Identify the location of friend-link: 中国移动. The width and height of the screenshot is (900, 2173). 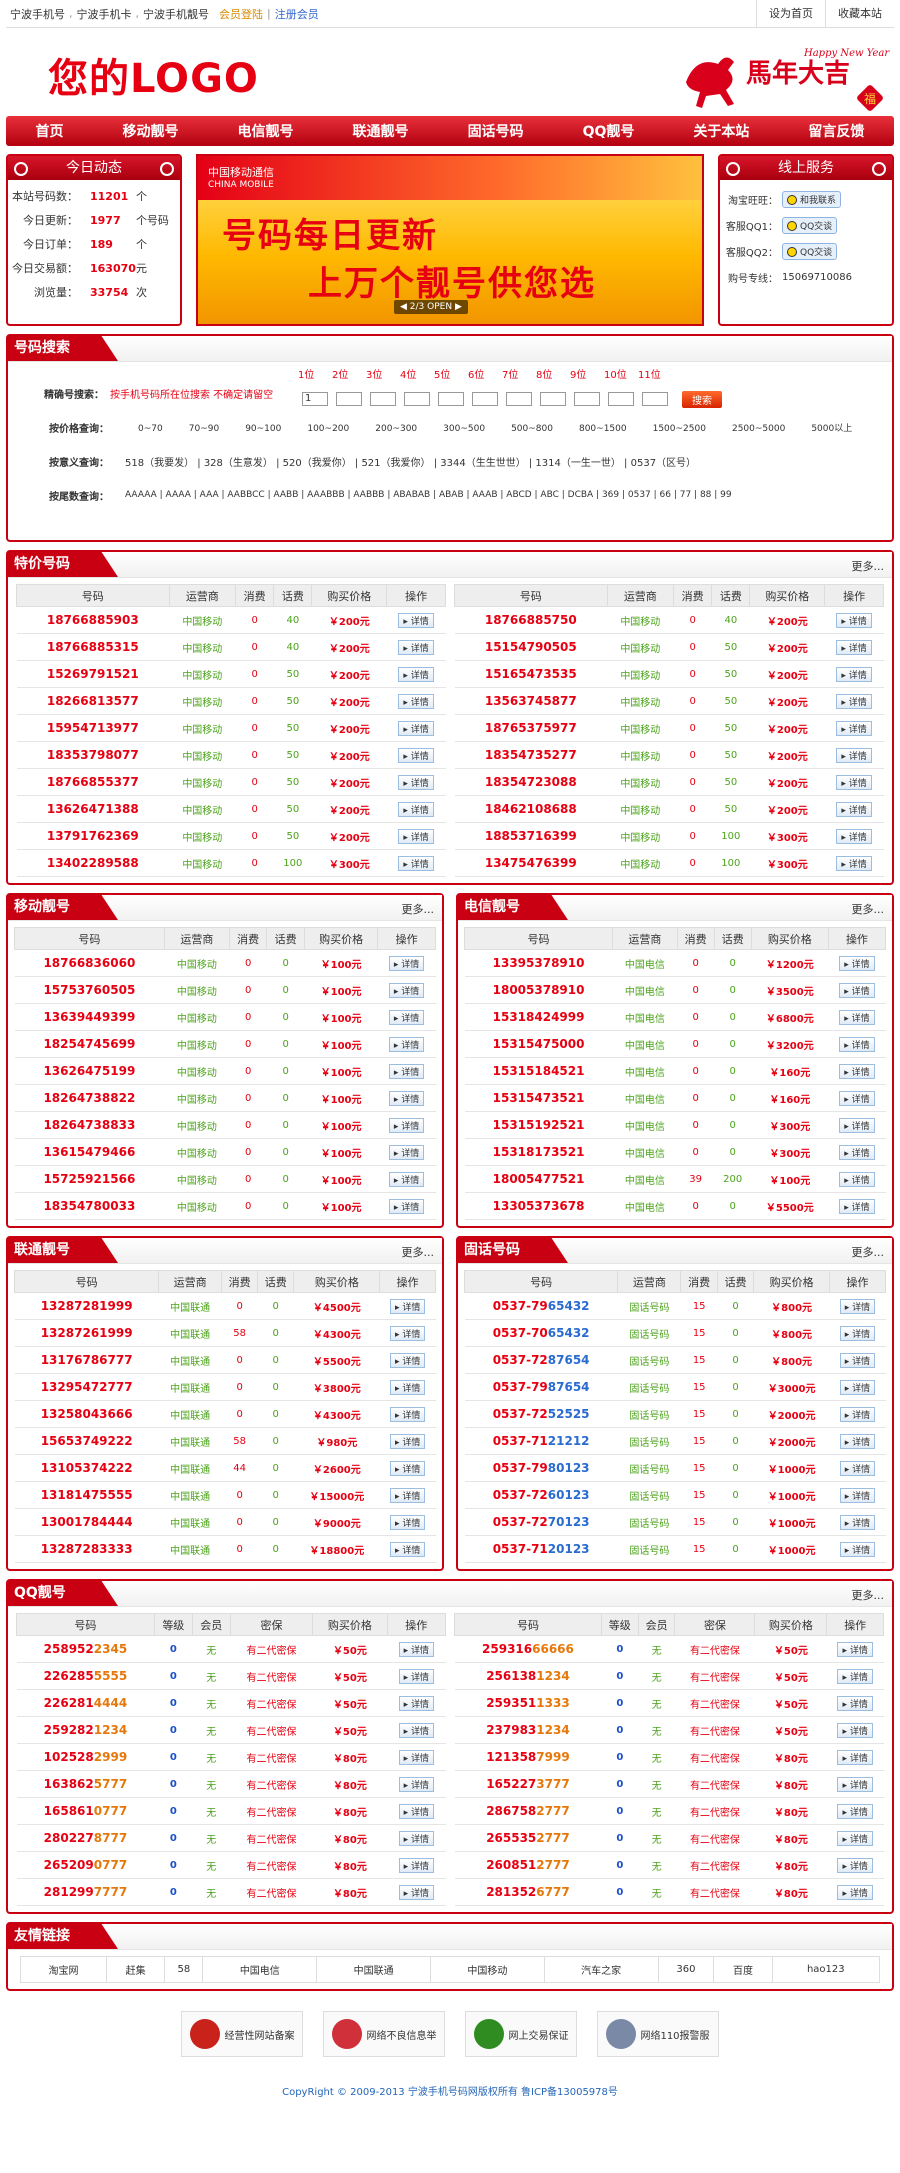
(487, 1969).